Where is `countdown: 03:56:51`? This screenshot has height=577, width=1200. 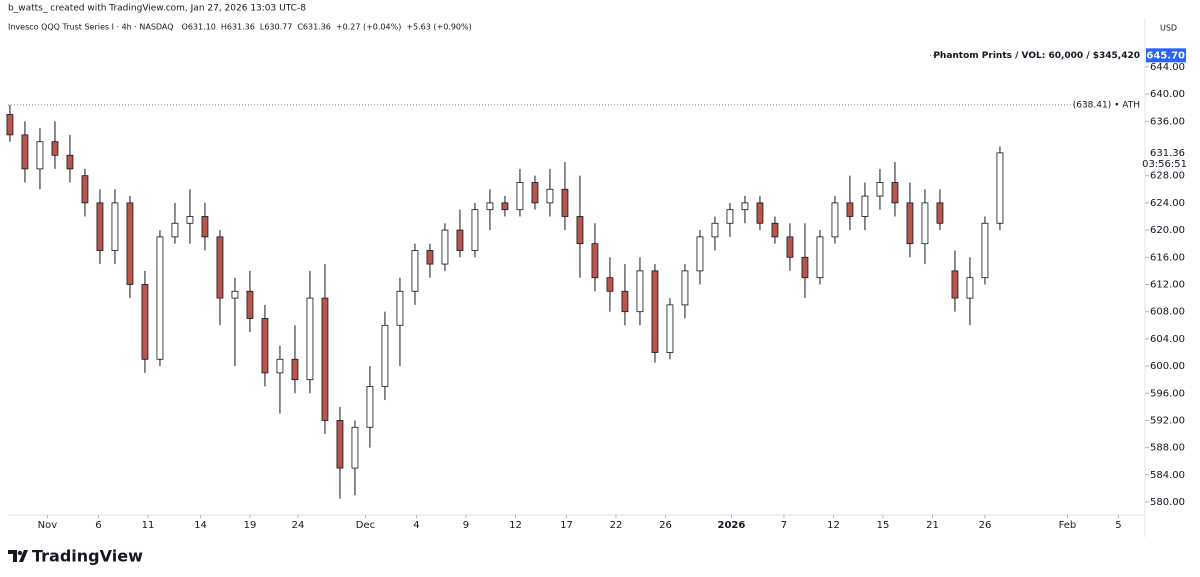
countdown: 03:56:51 is located at coordinates (1164, 164).